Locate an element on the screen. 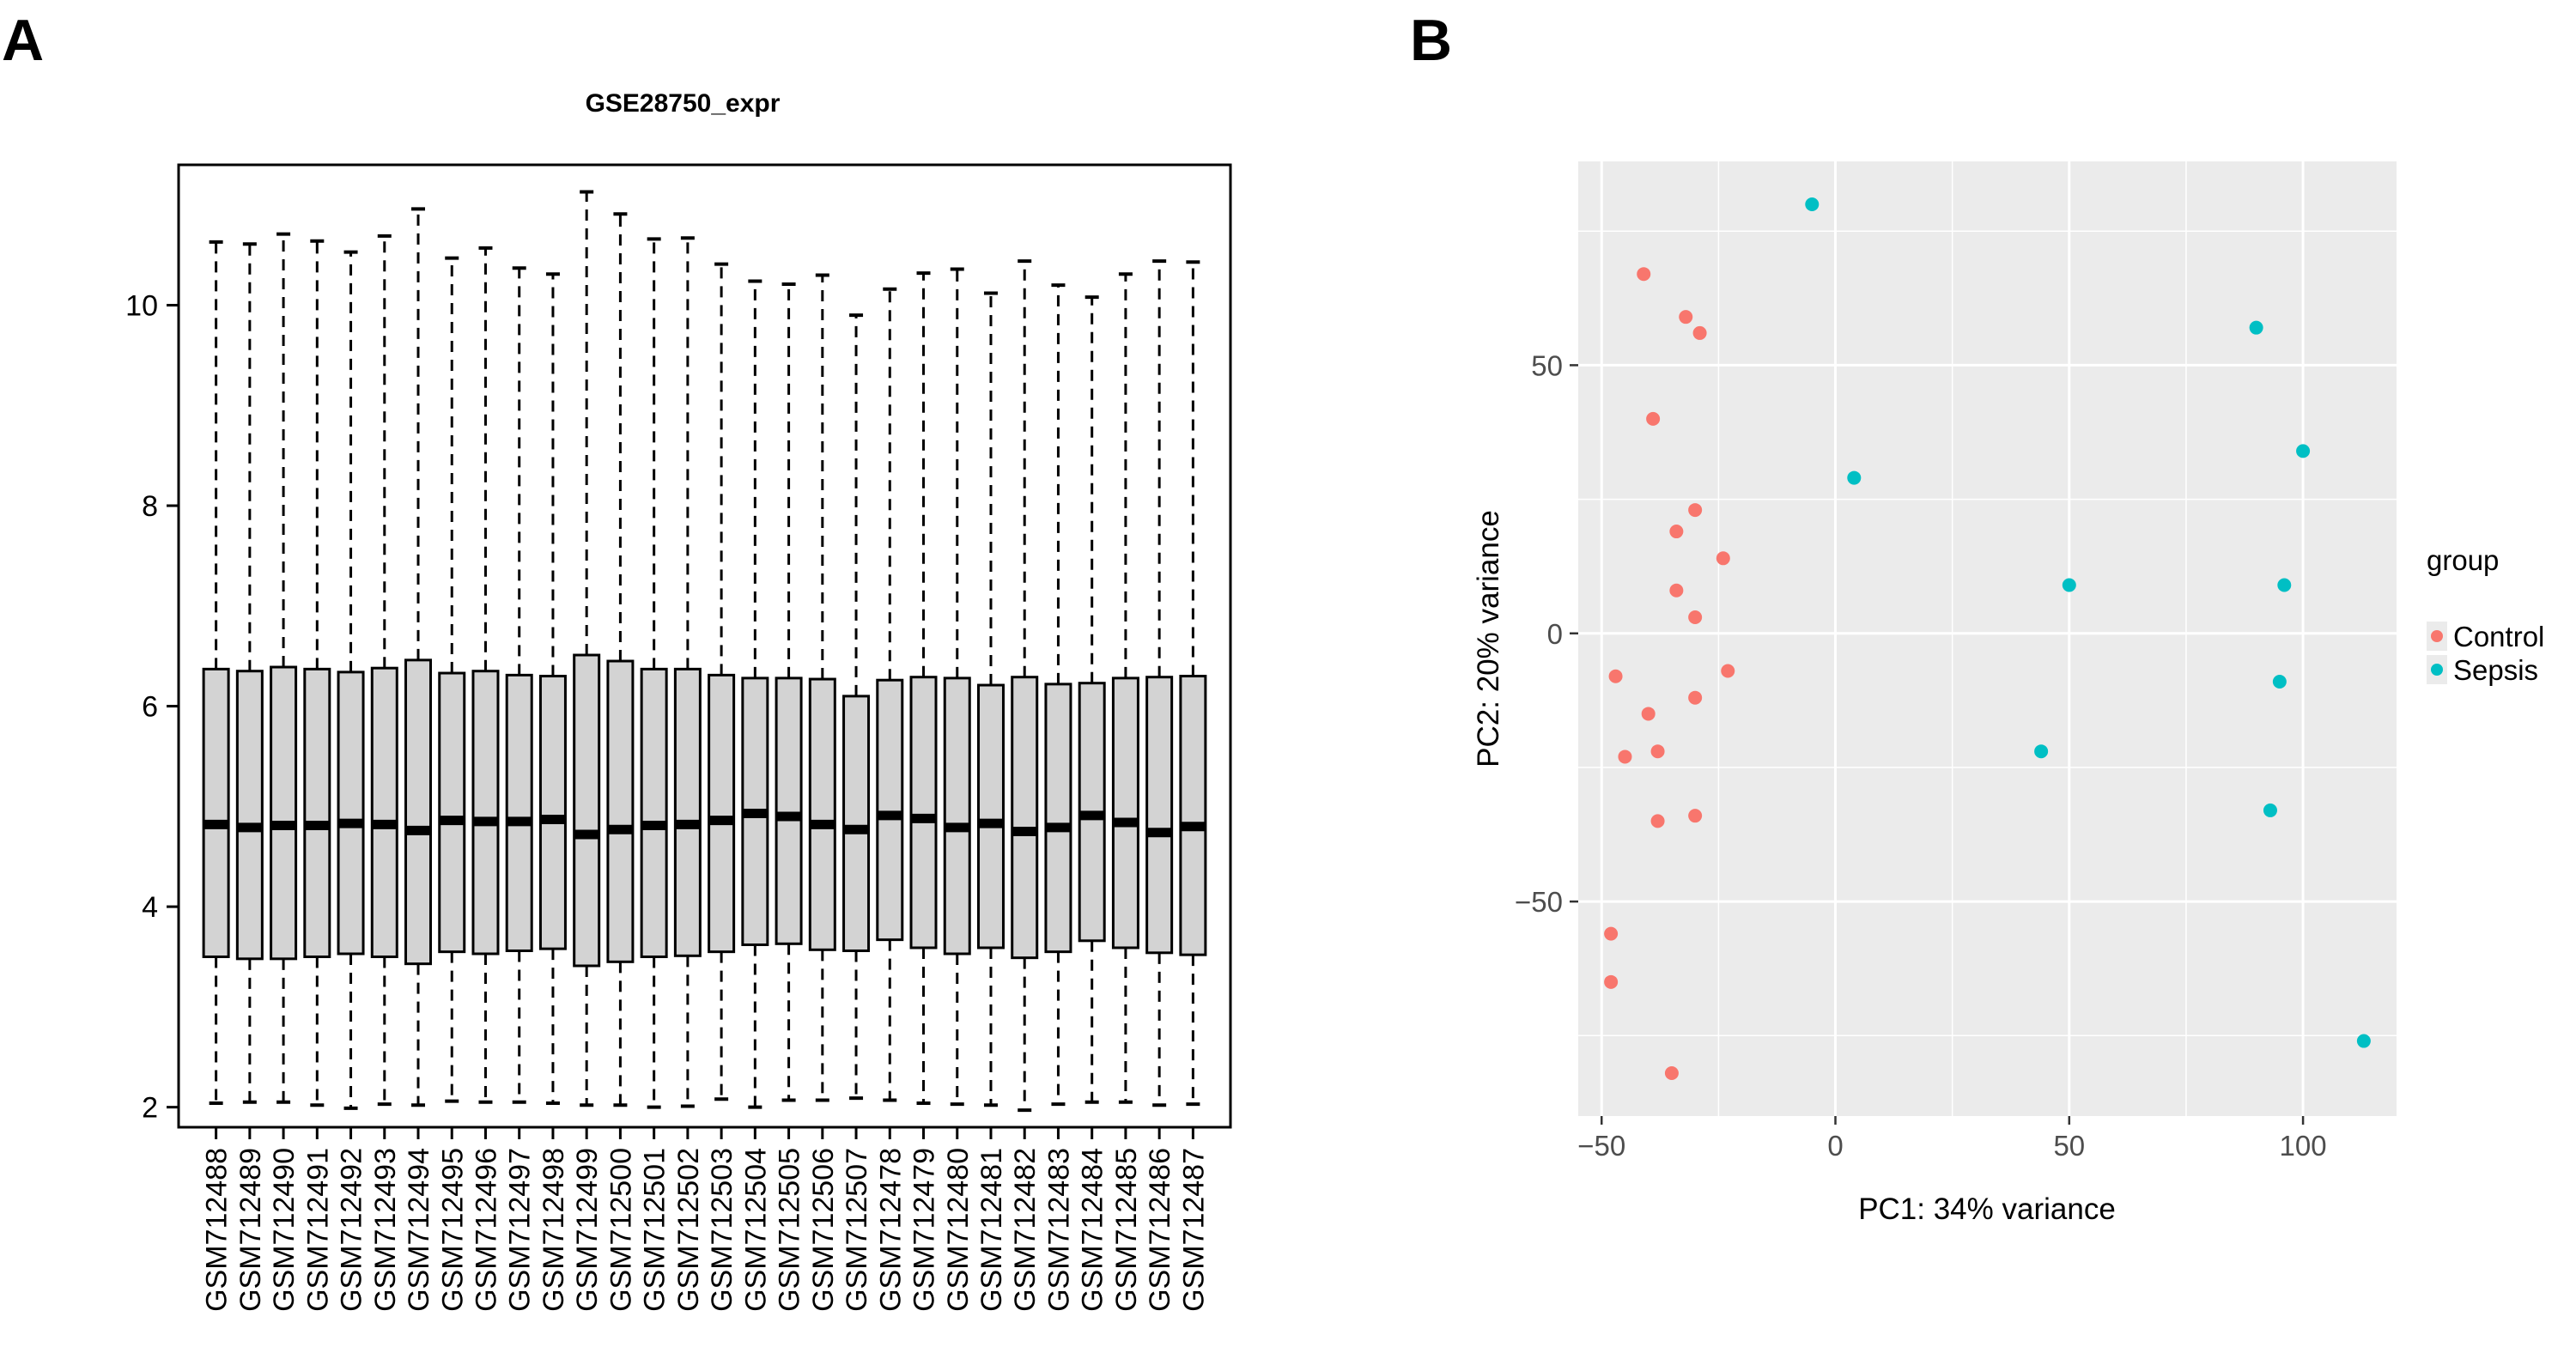 The image size is (2576, 1347). boxplot-x-tick-label: GSM712487 is located at coordinates (1193, 1230).